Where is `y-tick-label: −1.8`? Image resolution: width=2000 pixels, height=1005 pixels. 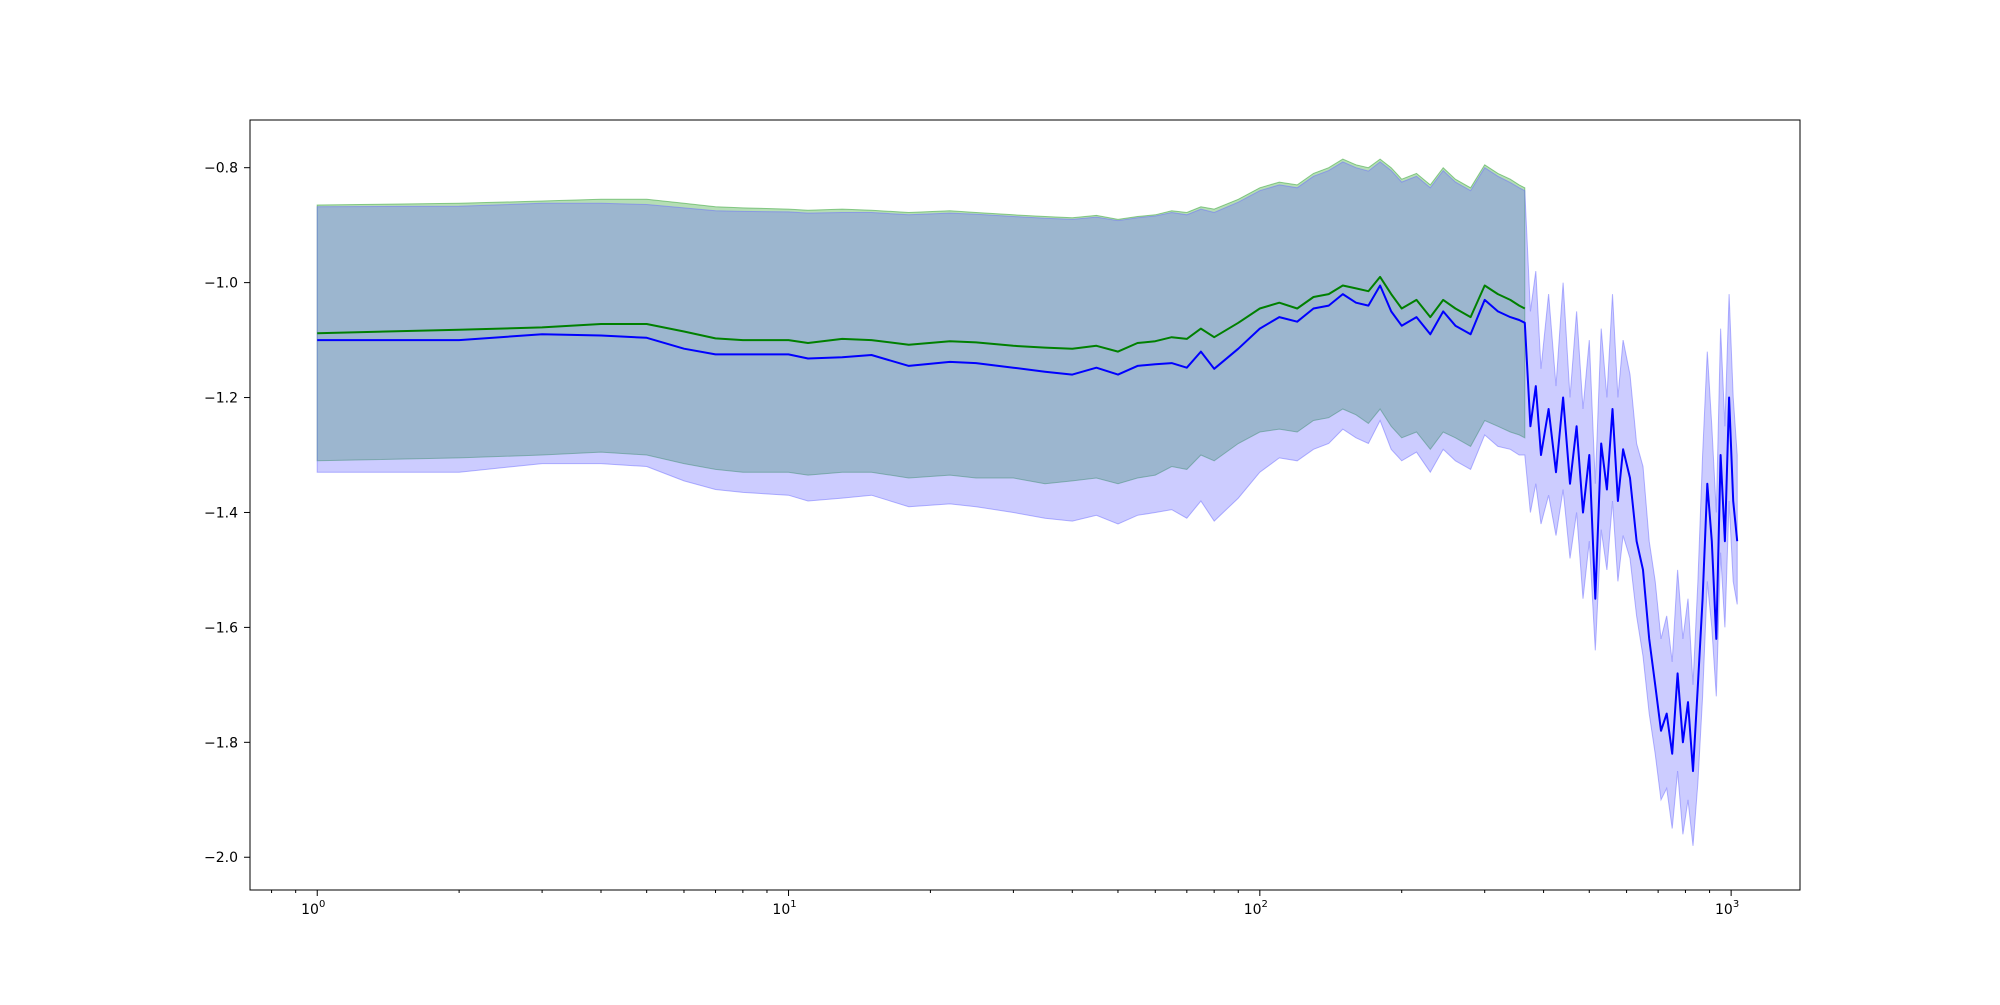 y-tick-label: −1.8 is located at coordinates (221, 743).